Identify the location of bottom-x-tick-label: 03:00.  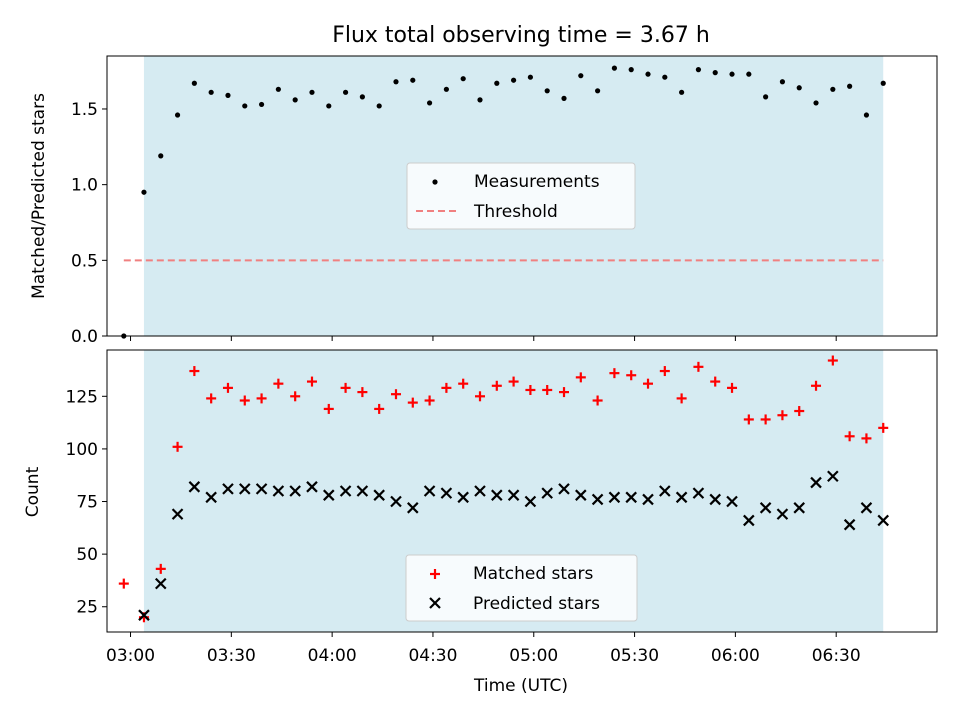
(130, 656).